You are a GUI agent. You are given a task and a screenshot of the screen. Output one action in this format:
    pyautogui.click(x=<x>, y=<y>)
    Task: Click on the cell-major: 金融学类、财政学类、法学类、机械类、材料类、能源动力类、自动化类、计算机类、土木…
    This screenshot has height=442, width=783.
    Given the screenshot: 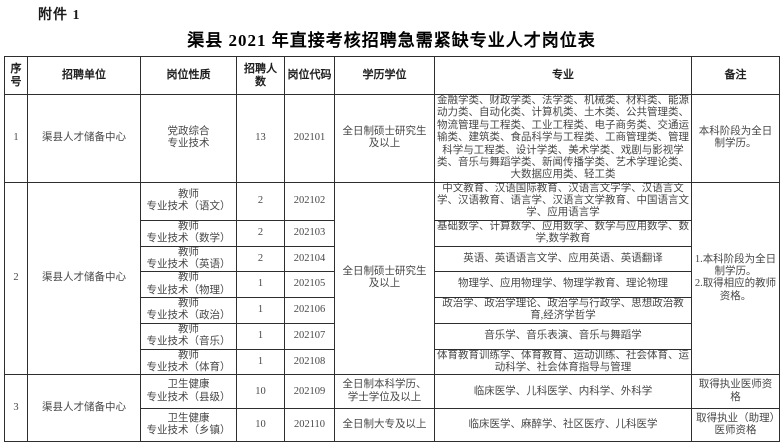 What is the action you would take?
    pyautogui.click(x=563, y=138)
    